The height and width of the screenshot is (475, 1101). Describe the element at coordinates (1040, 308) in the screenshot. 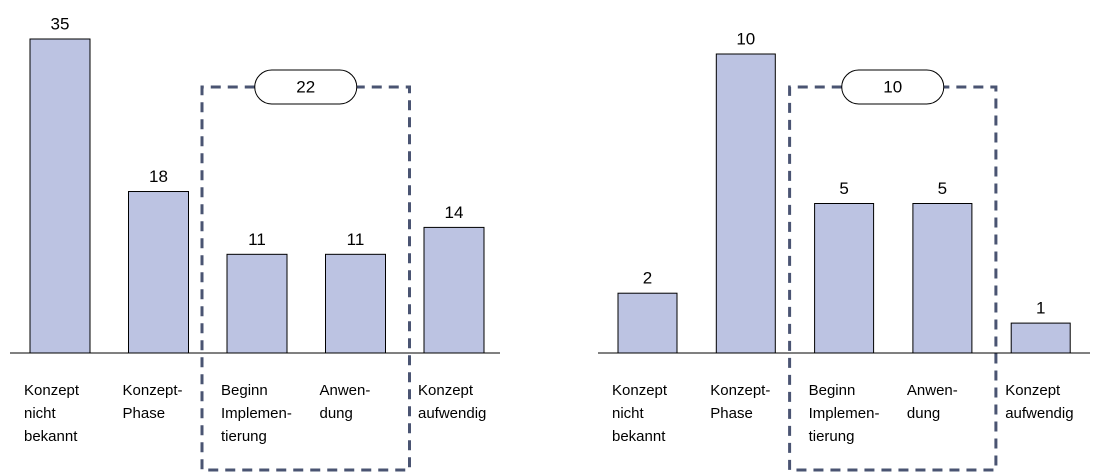

I see `value-label: 1` at that location.